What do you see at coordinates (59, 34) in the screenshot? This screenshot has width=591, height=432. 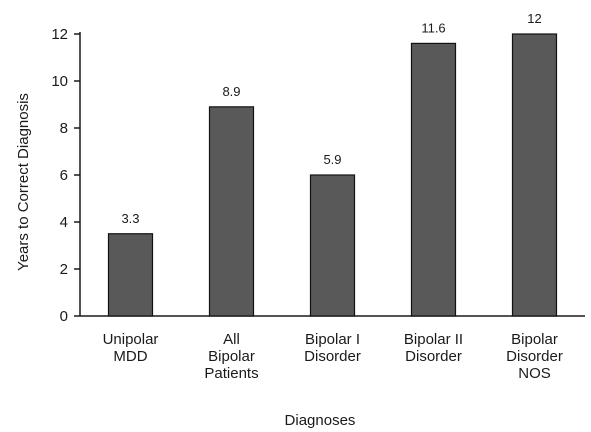 I see `y-tick-label: 12` at bounding box center [59, 34].